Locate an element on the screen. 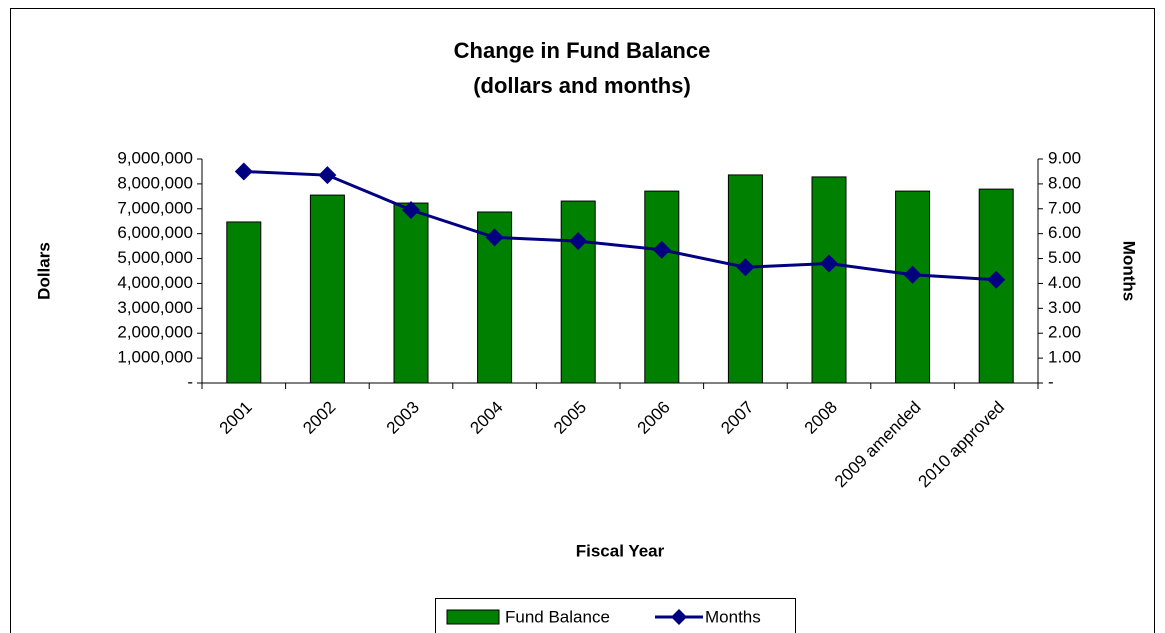  y-tick-label: 6,000,000 is located at coordinates (155, 232).